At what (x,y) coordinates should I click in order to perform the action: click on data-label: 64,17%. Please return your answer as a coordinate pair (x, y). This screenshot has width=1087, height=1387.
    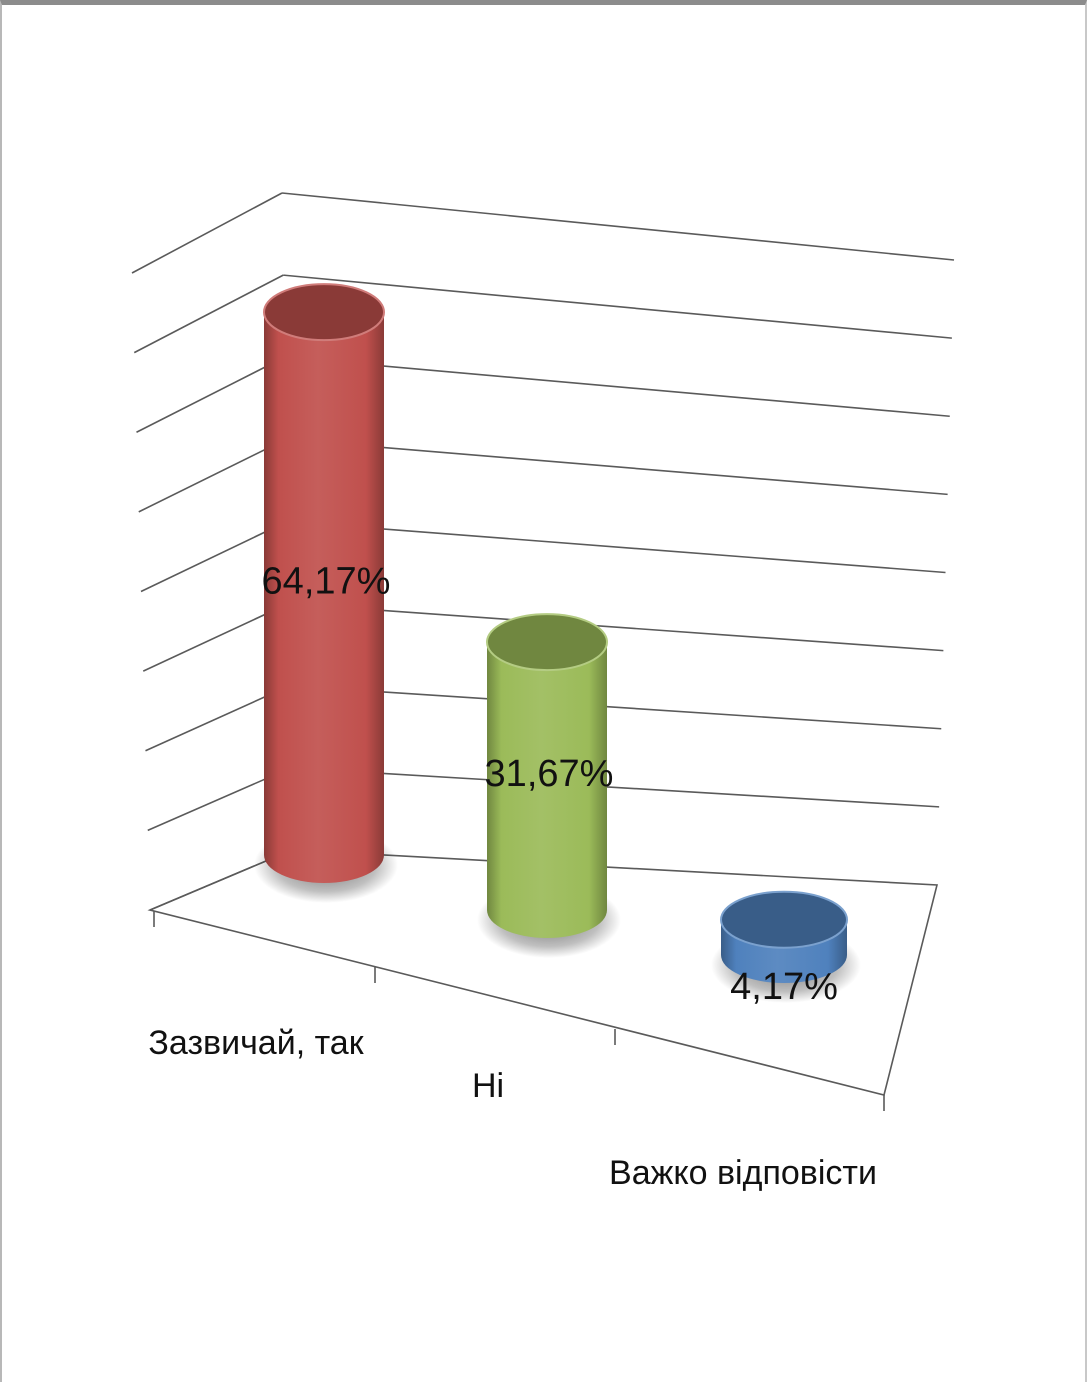
    Looking at the image, I should click on (326, 582).